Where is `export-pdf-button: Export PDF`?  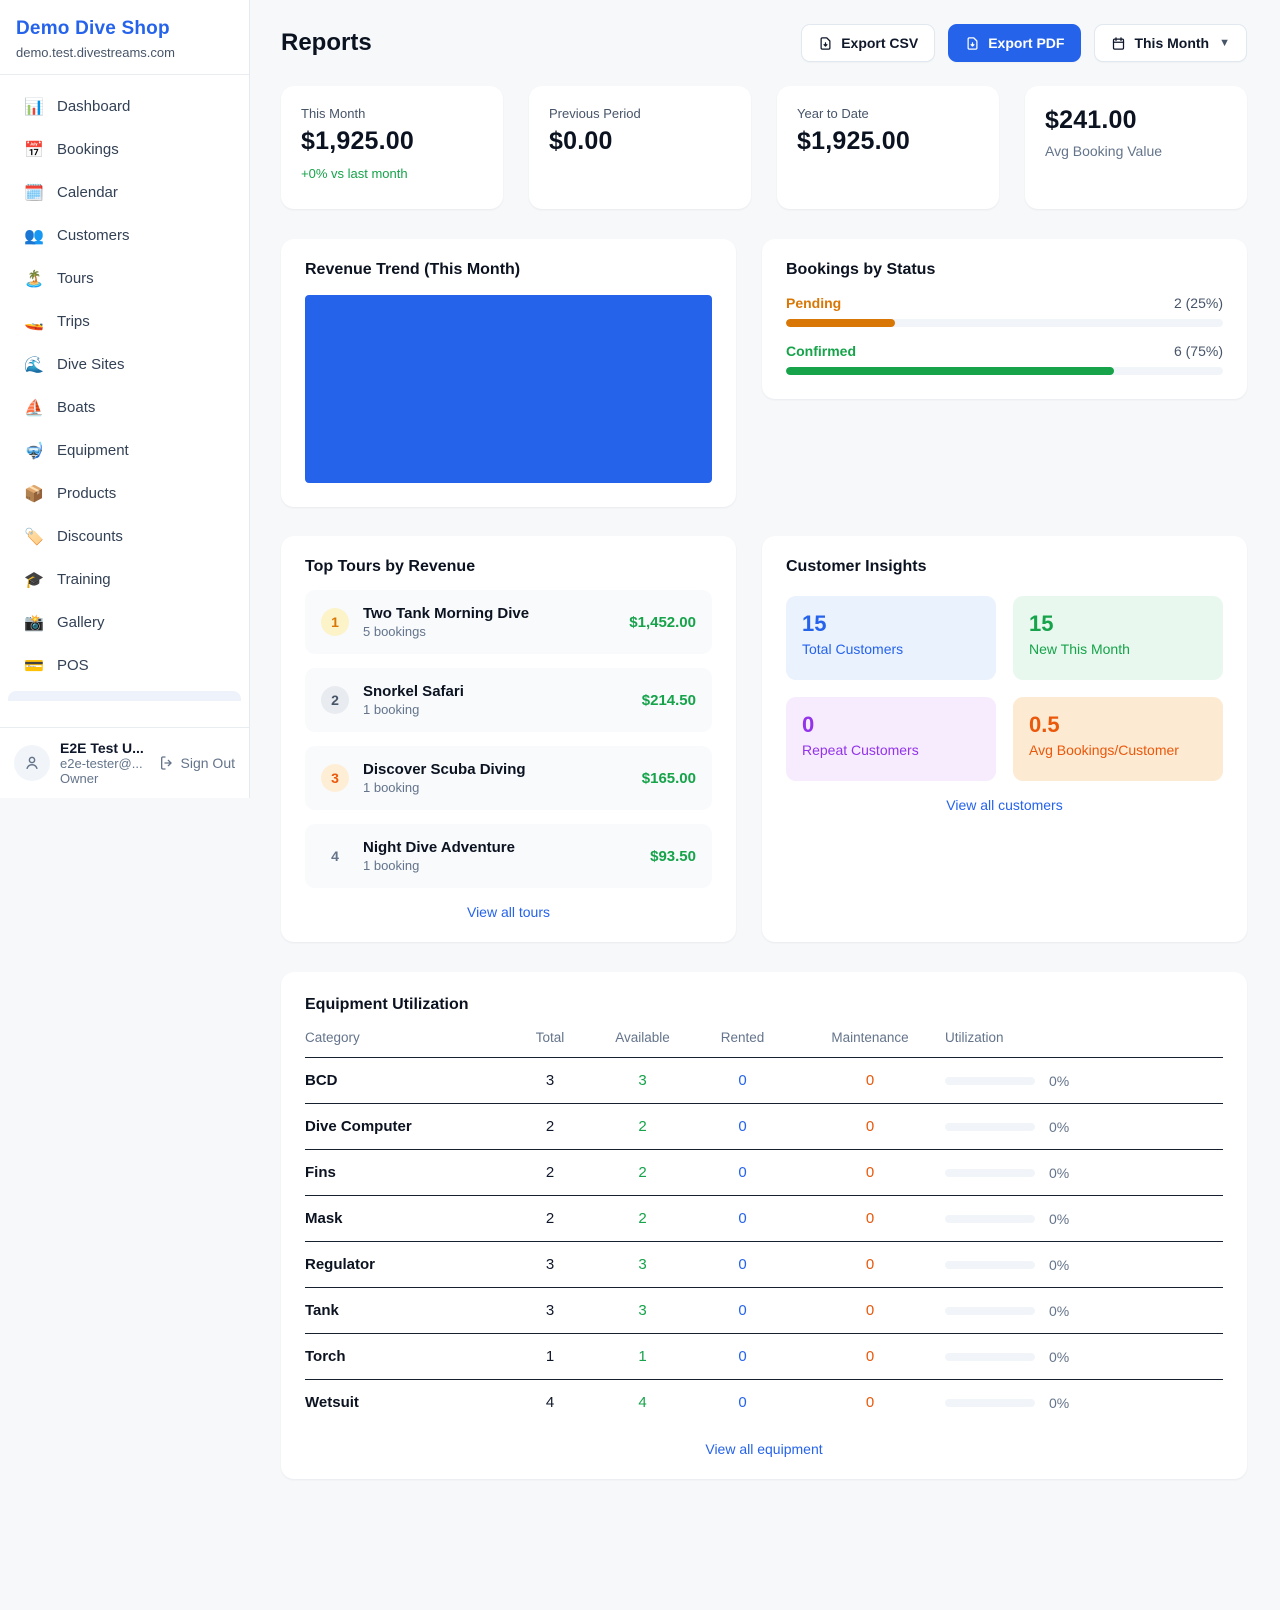
export-pdf-button: Export PDF is located at coordinates (1015, 43).